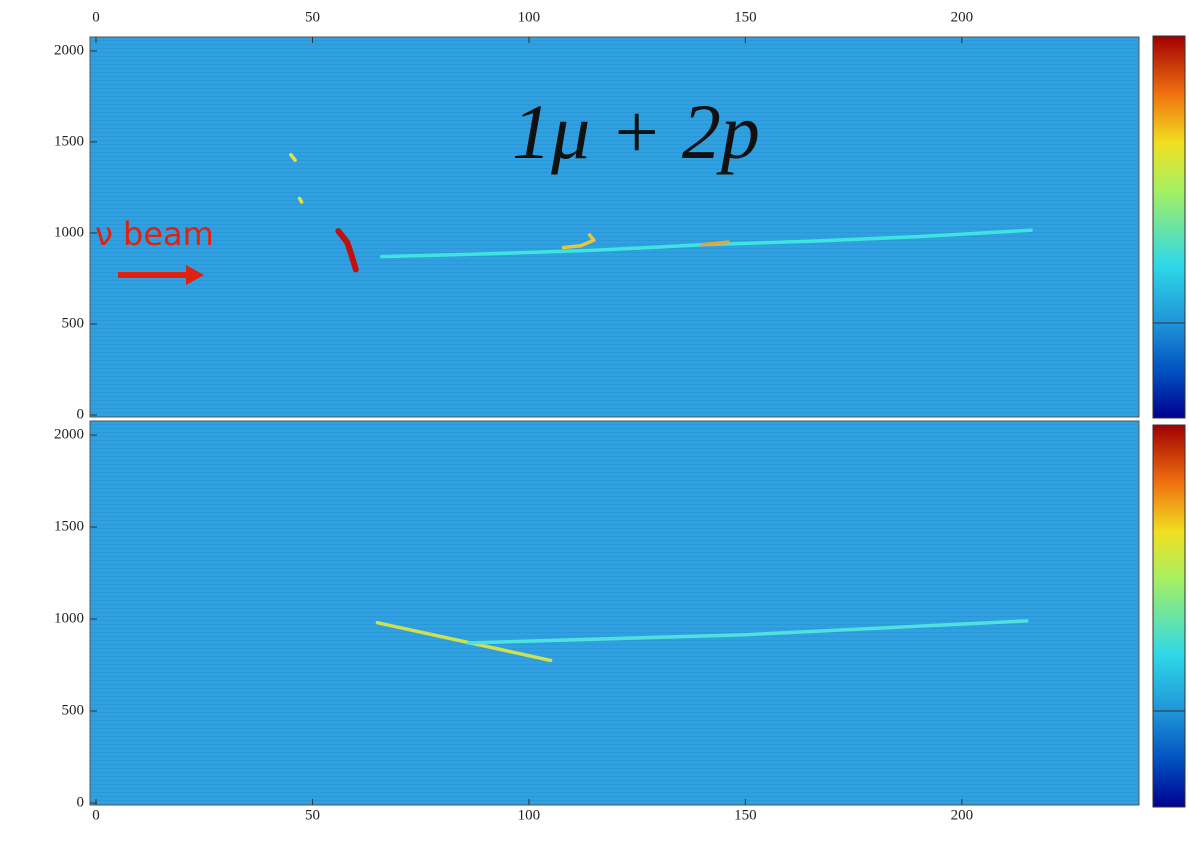 Image resolution: width=1189 pixels, height=845 pixels. I want to click on colorbar, so click(1169, 421).